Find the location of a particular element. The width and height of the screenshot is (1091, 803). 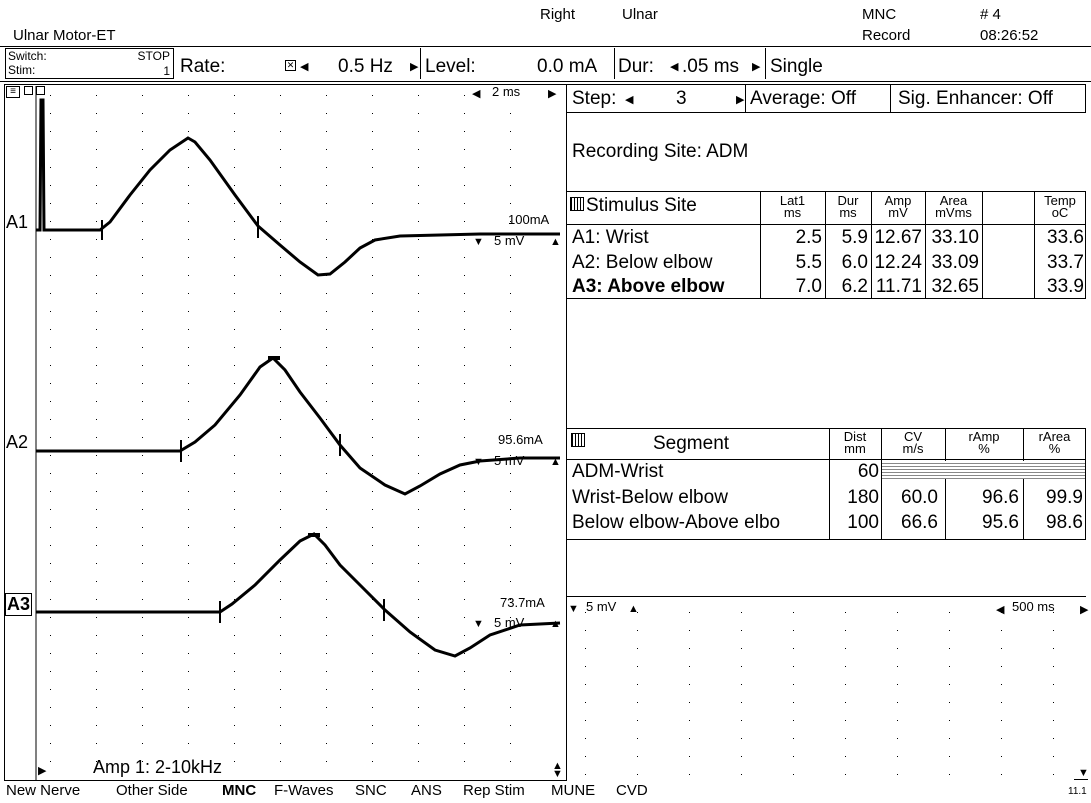

window-icon is located at coordinates (28, 90).